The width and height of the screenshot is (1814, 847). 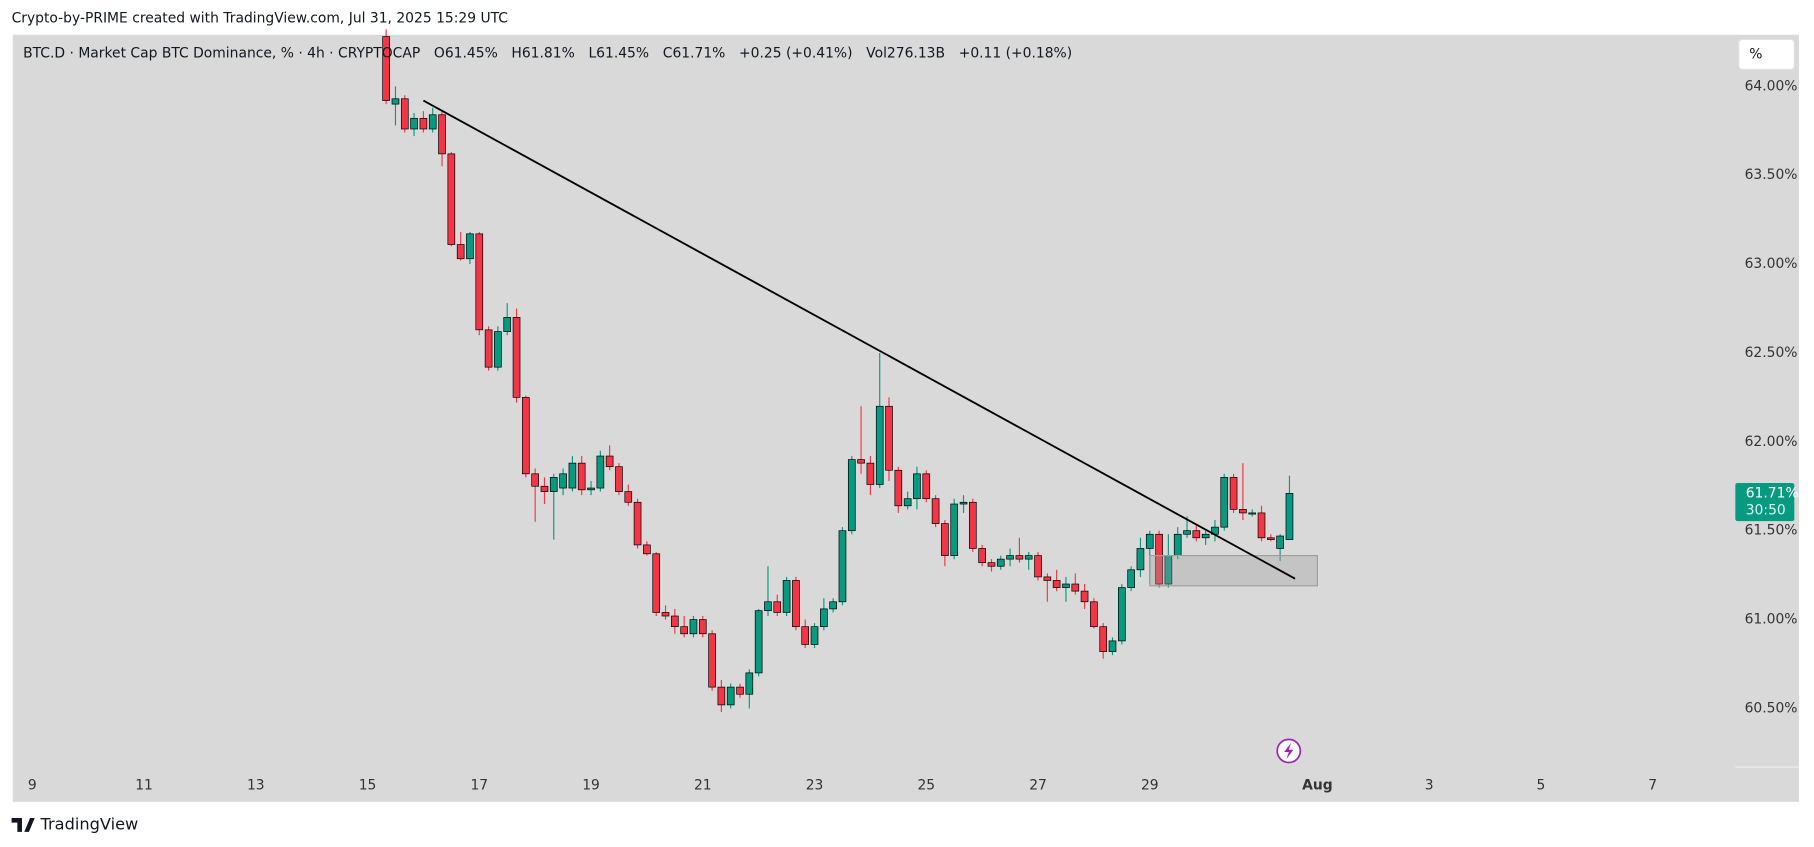 What do you see at coordinates (1771, 264) in the screenshot?
I see `y-tick-label: 63.00%` at bounding box center [1771, 264].